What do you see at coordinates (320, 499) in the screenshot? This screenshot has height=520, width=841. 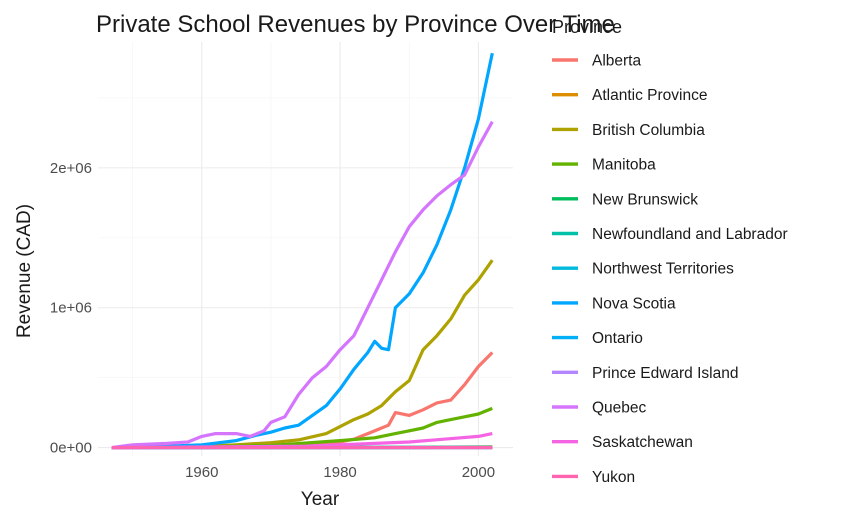 I see `x-axis-title: Year` at bounding box center [320, 499].